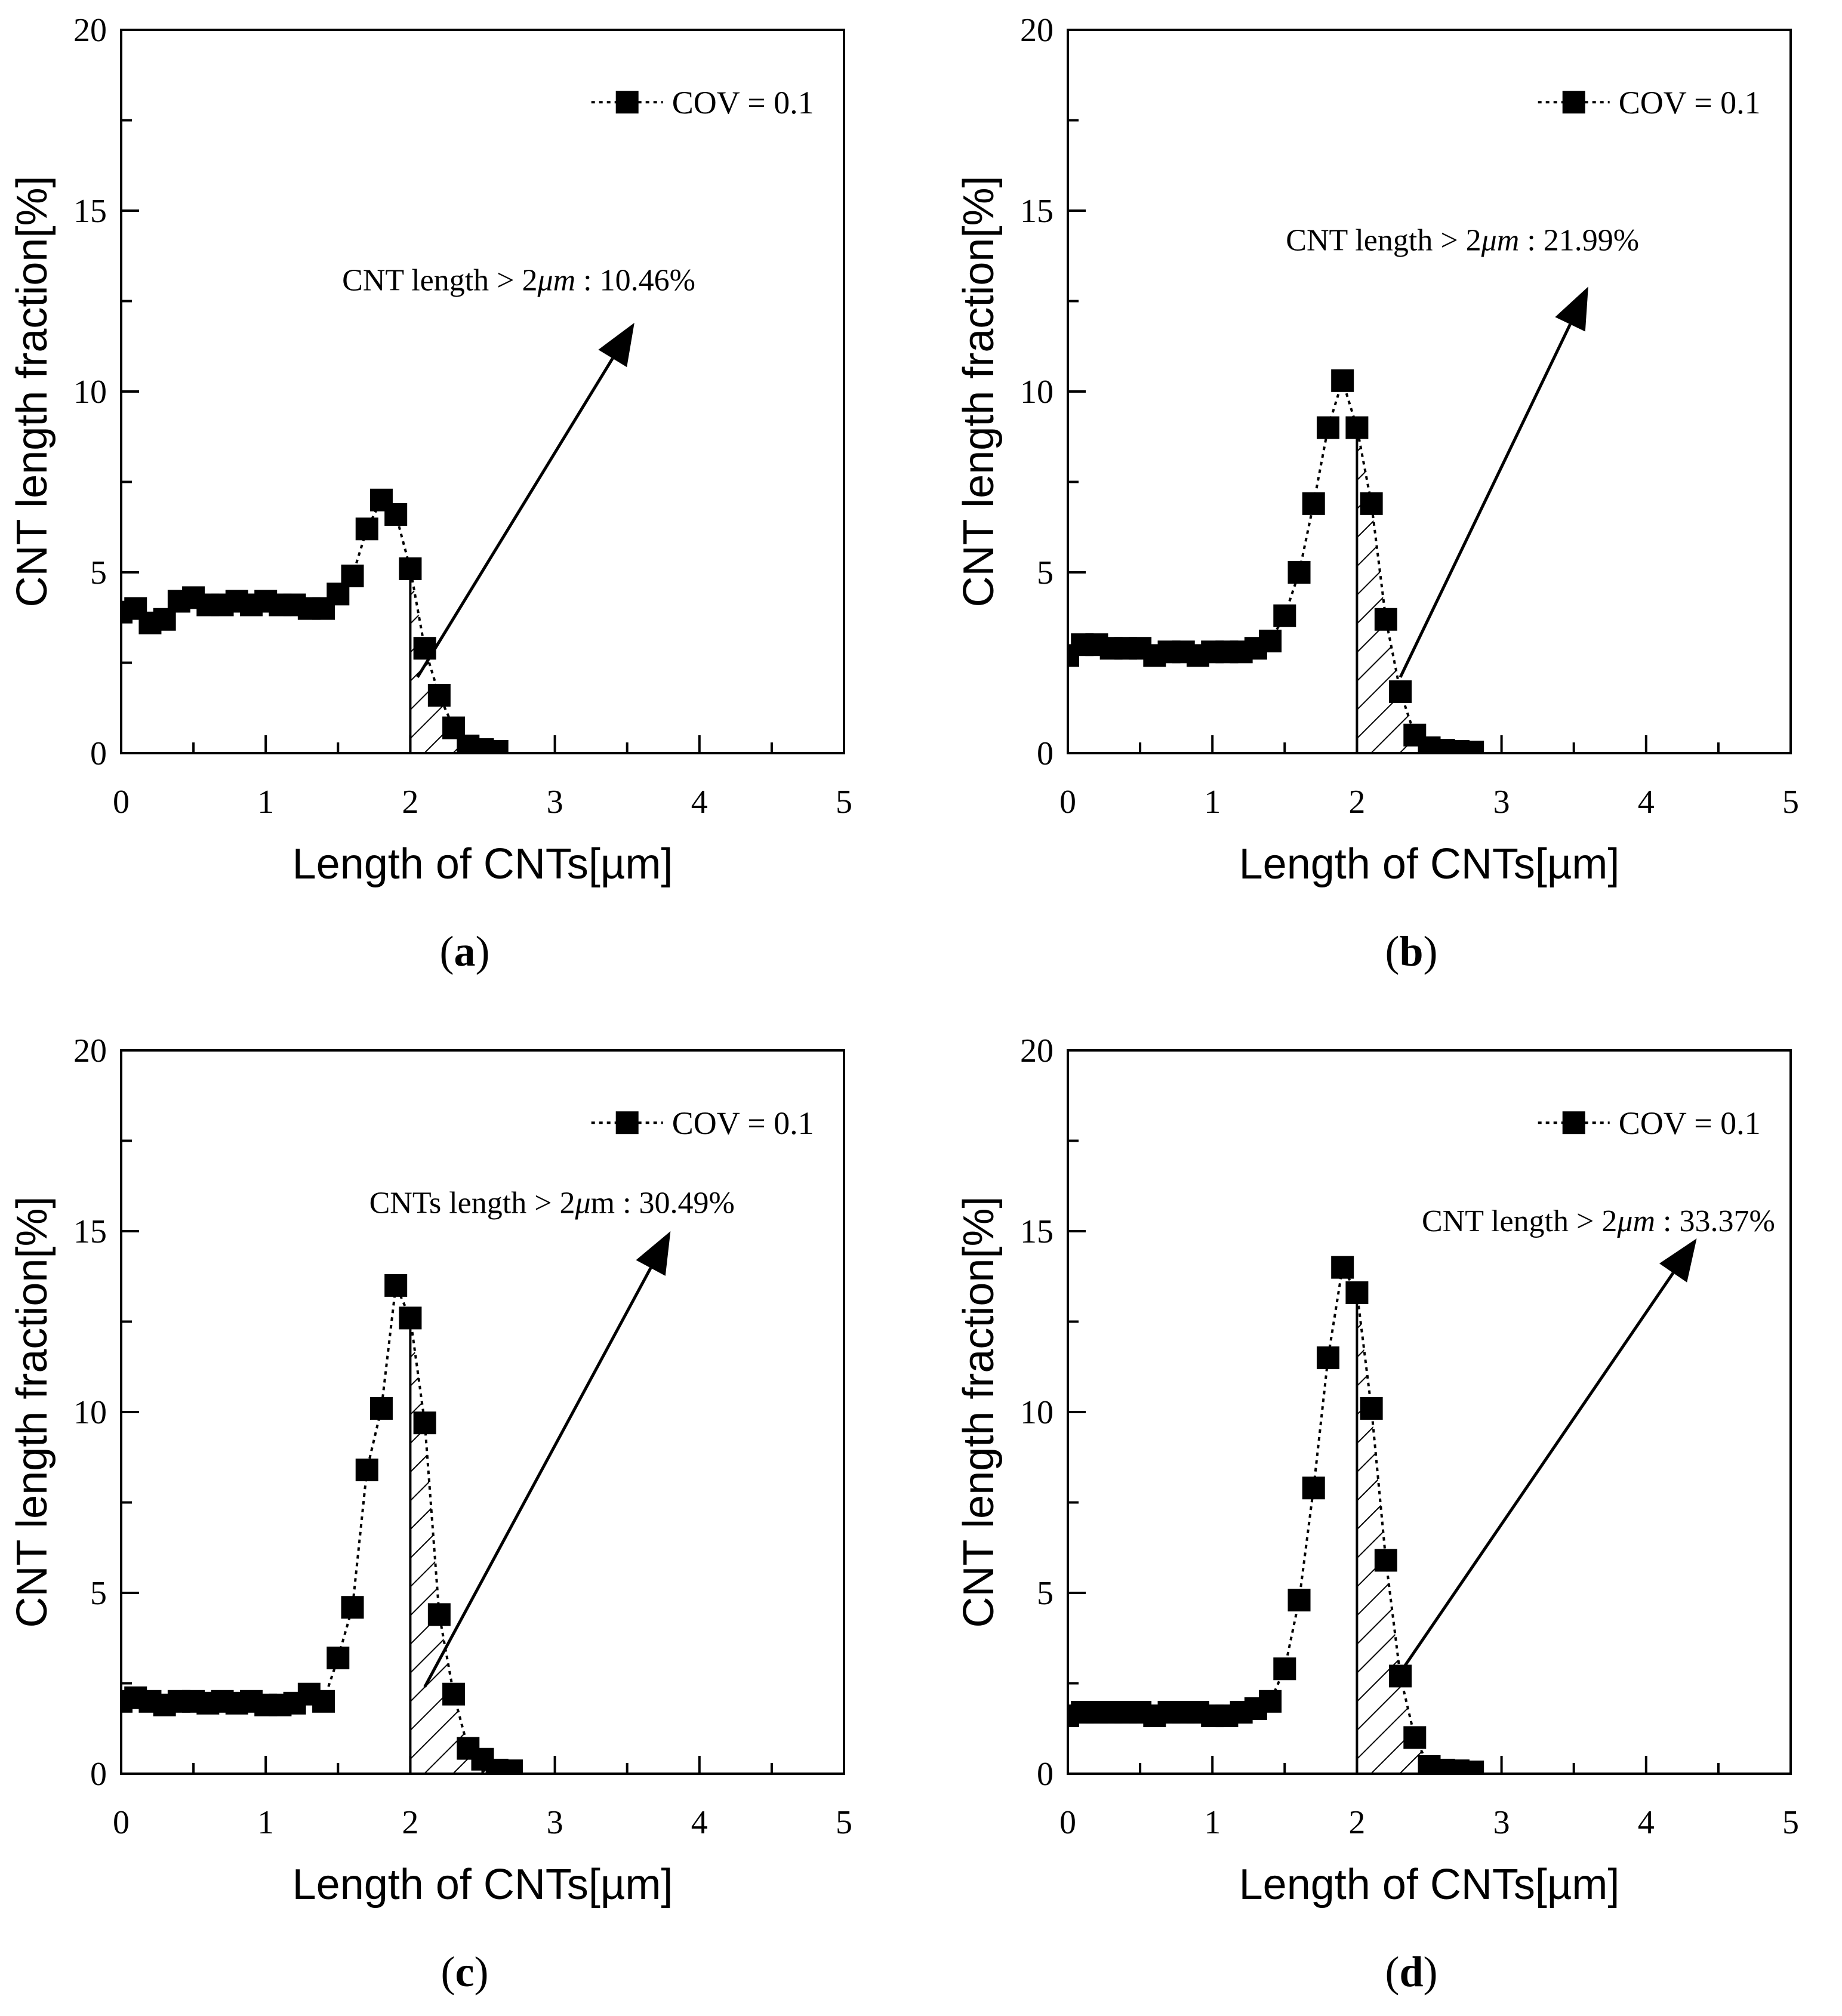 The height and width of the screenshot is (2016, 1842). What do you see at coordinates (1411, 951) in the screenshot?
I see `panel-label: (b)` at bounding box center [1411, 951].